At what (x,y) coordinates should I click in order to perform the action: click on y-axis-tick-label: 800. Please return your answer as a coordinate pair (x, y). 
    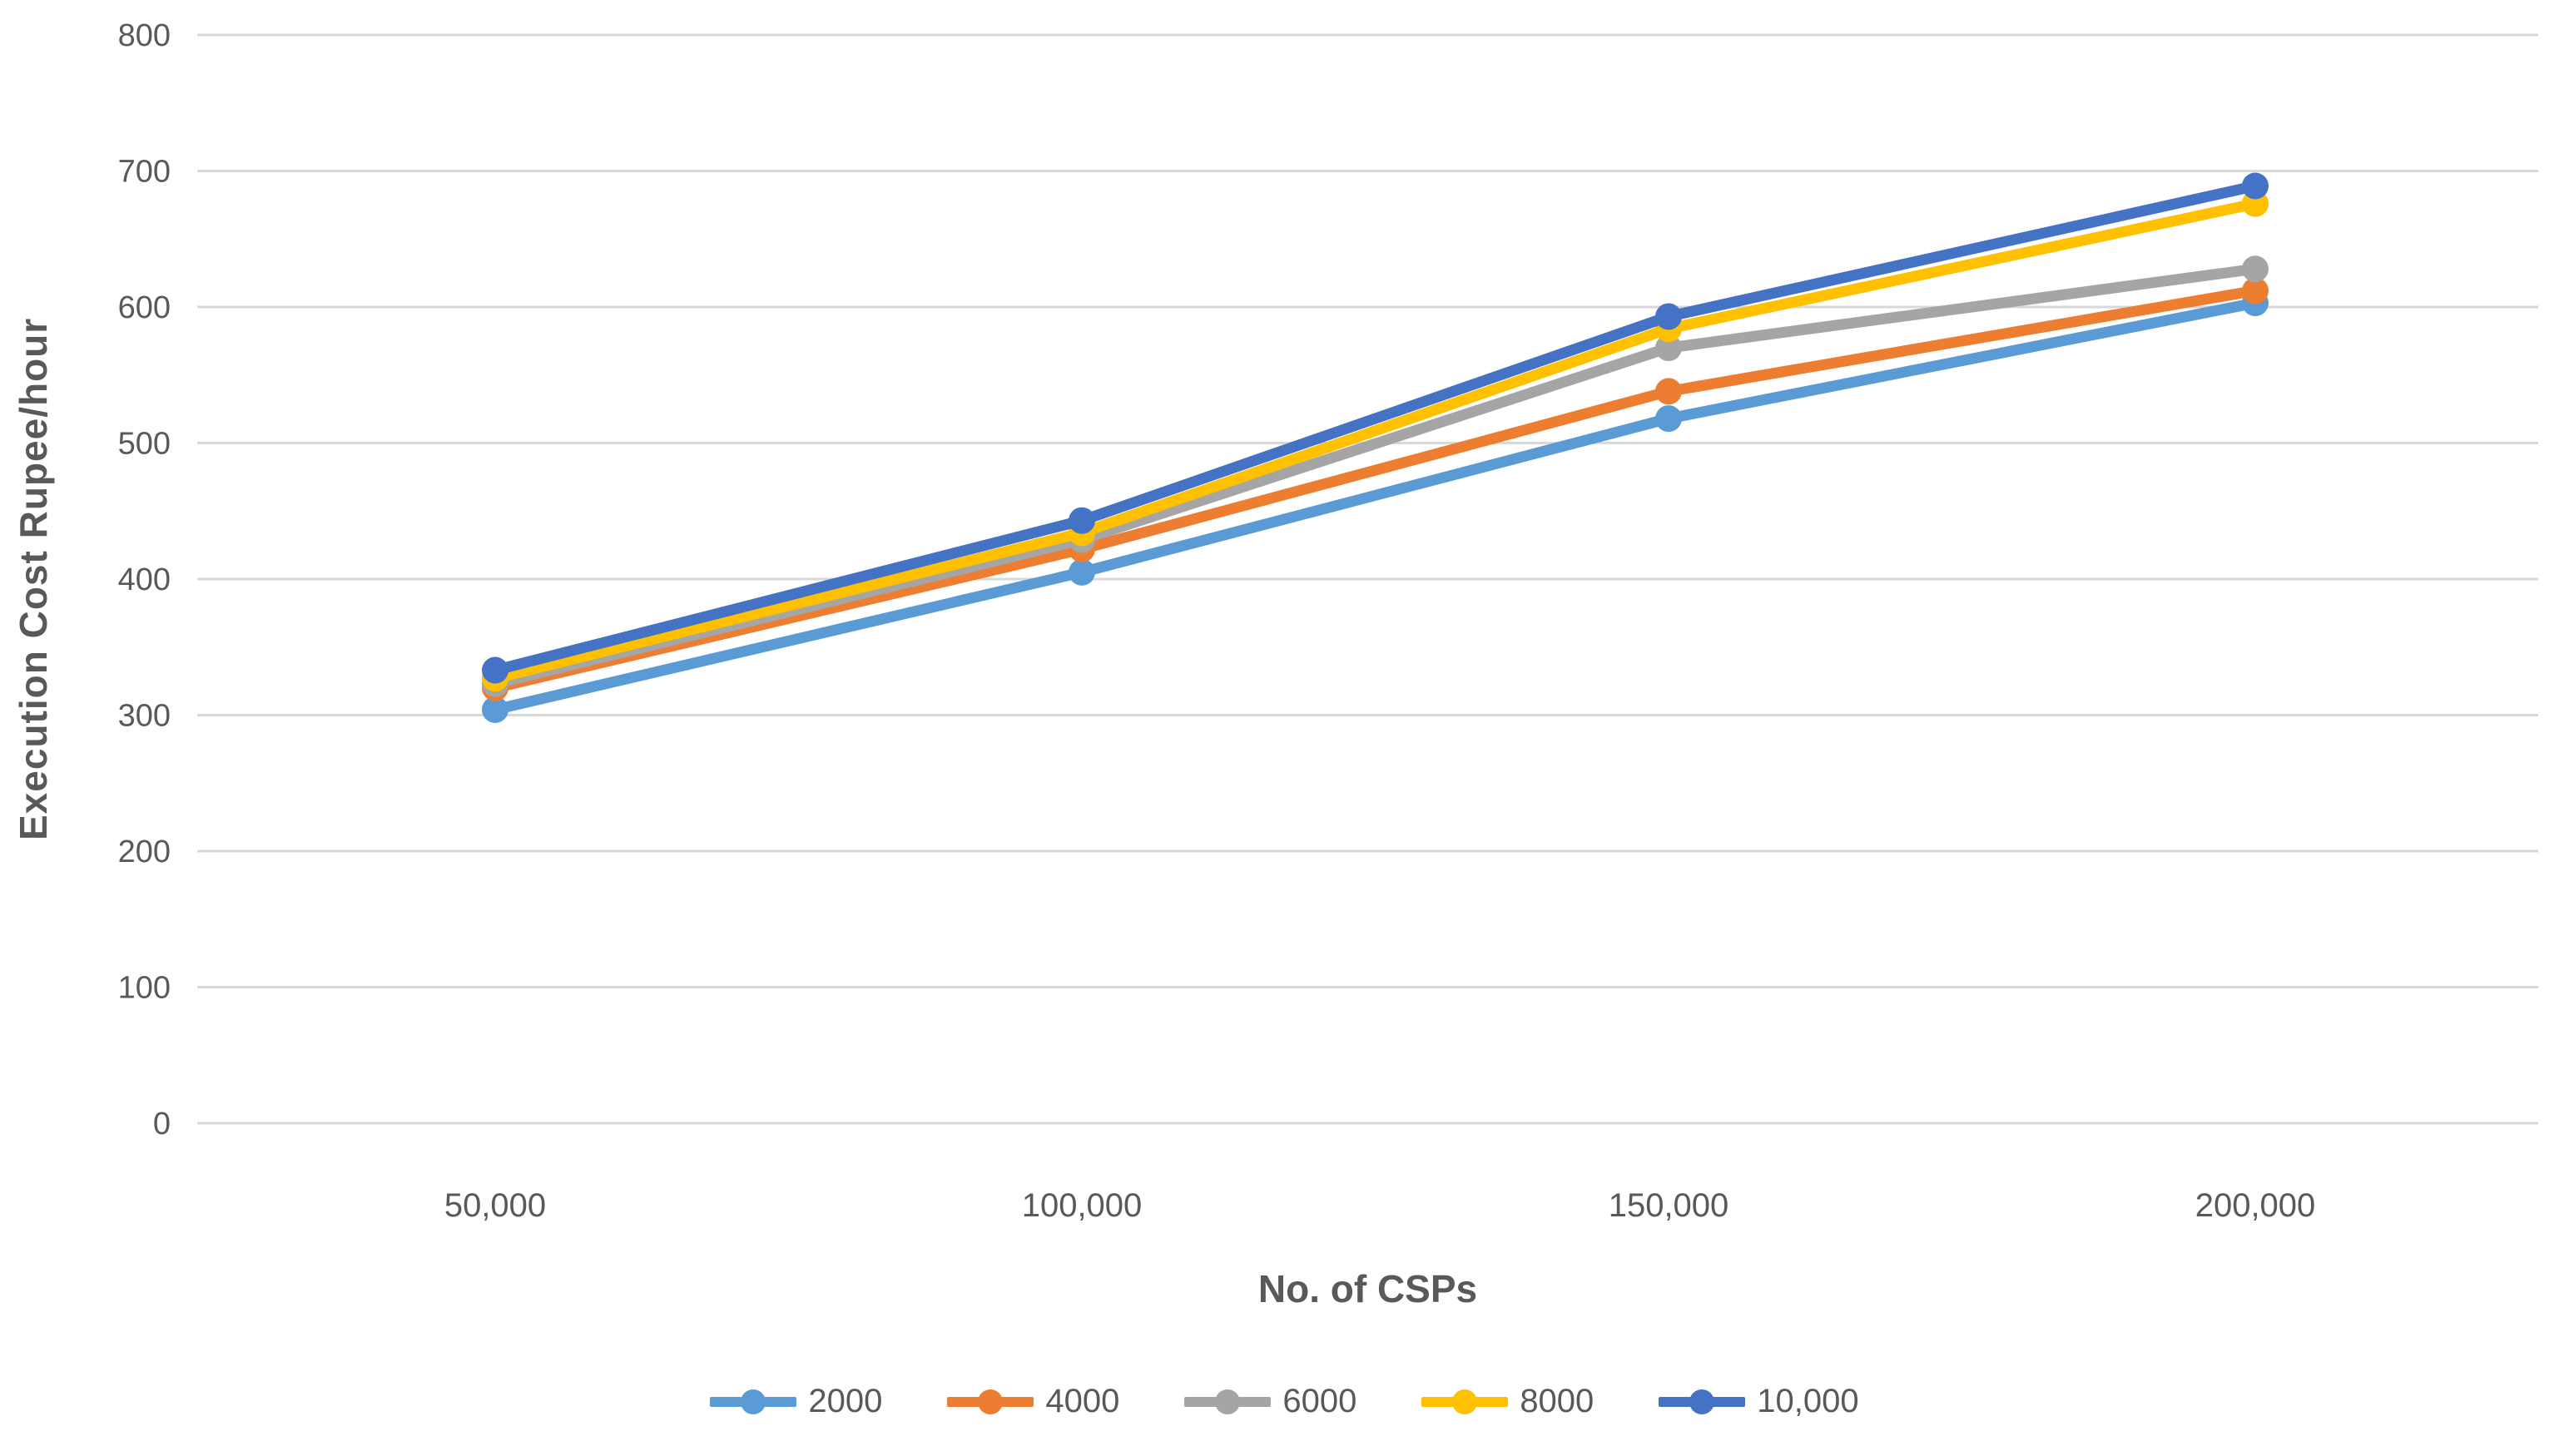
    Looking at the image, I should click on (144, 35).